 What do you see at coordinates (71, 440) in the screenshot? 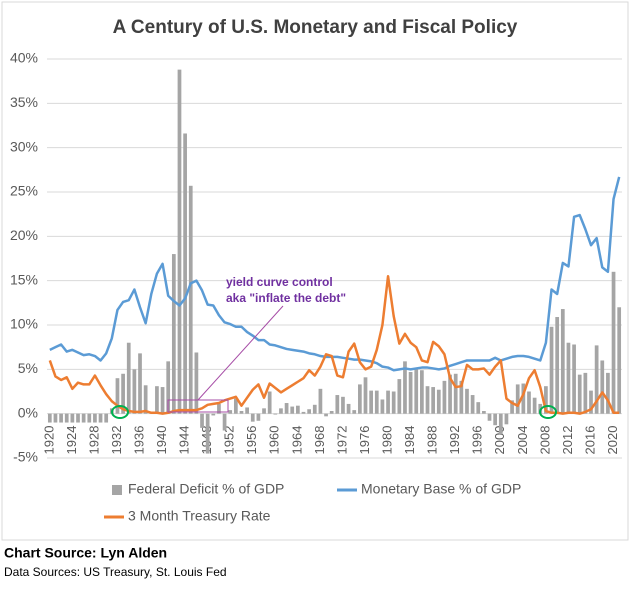
I see `x-tick-label: 1924` at bounding box center [71, 440].